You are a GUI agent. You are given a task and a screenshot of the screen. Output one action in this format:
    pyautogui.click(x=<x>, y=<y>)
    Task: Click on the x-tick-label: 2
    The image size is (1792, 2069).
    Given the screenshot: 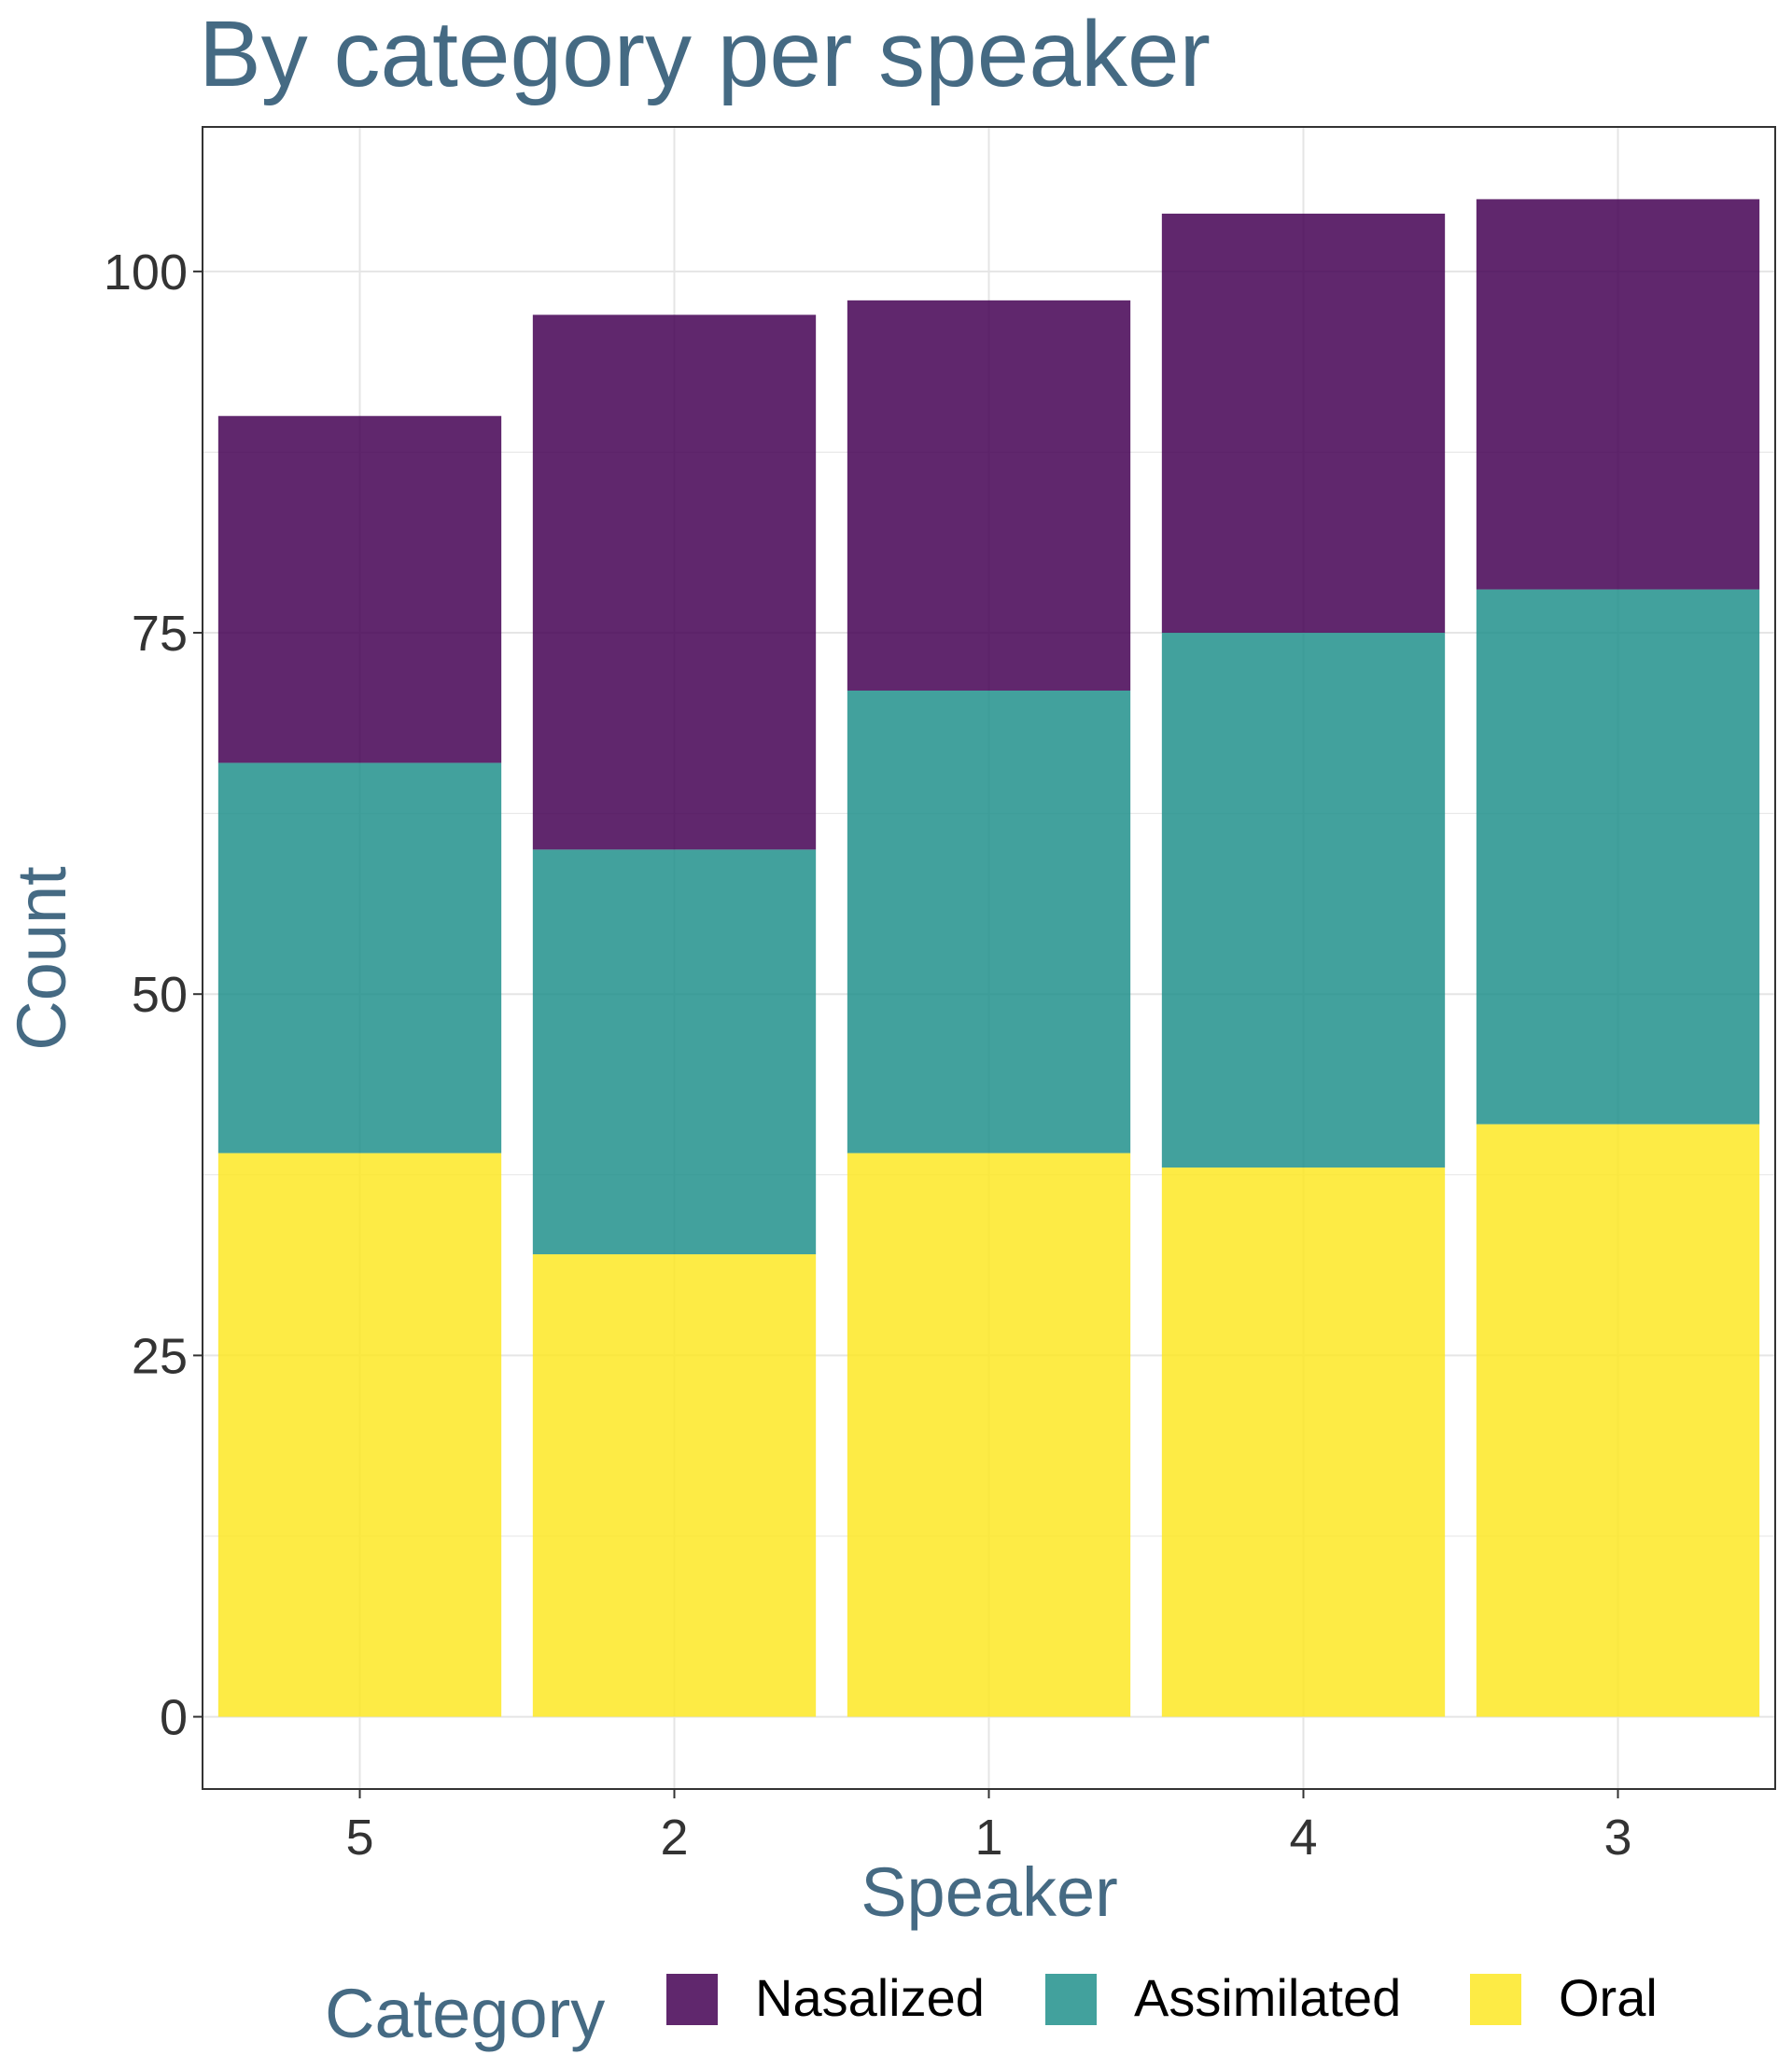 What is the action you would take?
    pyautogui.click(x=674, y=1838)
    